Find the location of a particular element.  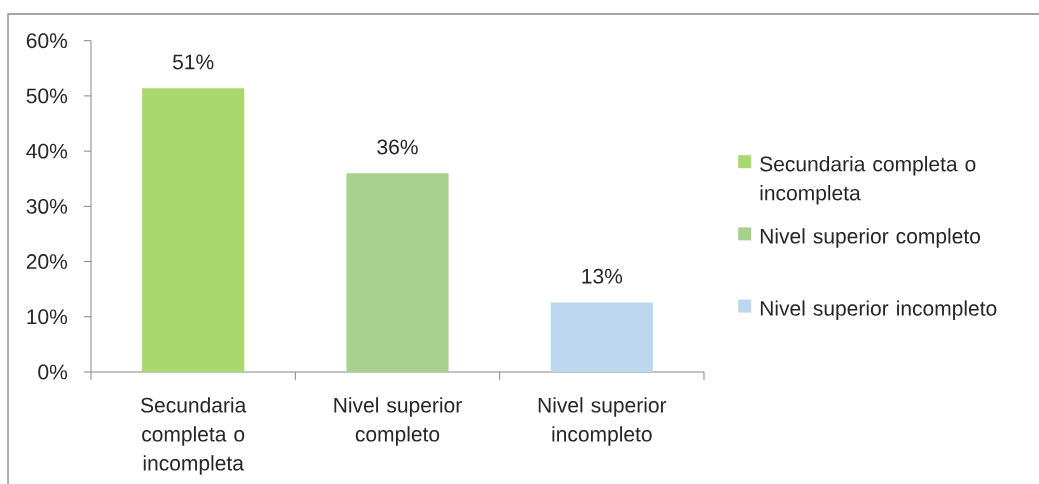

data-label: 36% is located at coordinates (397, 147).